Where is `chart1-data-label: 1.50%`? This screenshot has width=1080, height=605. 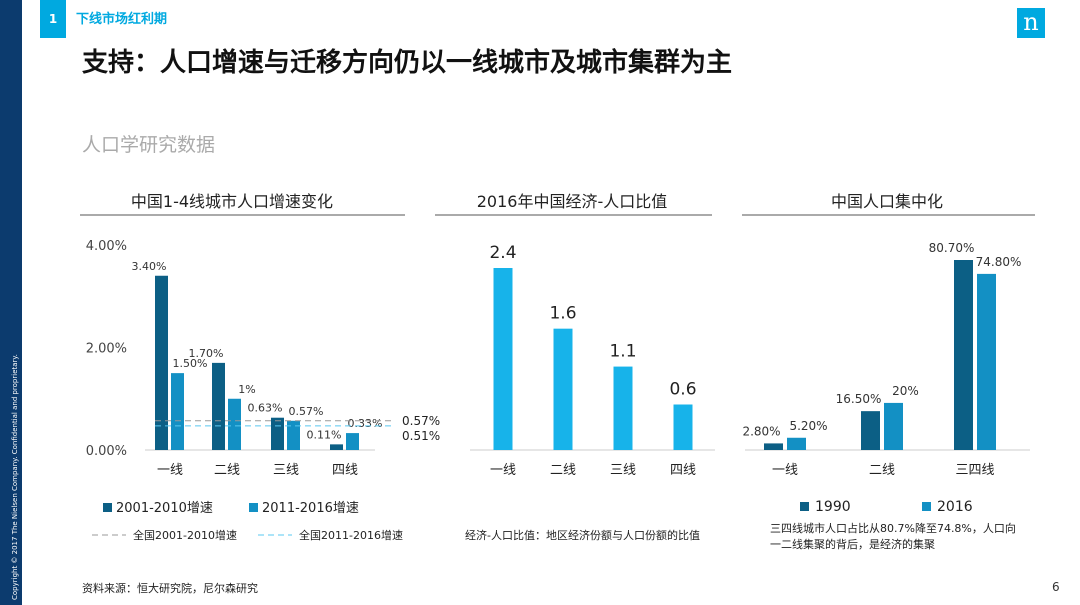 chart1-data-label: 1.50% is located at coordinates (190, 363).